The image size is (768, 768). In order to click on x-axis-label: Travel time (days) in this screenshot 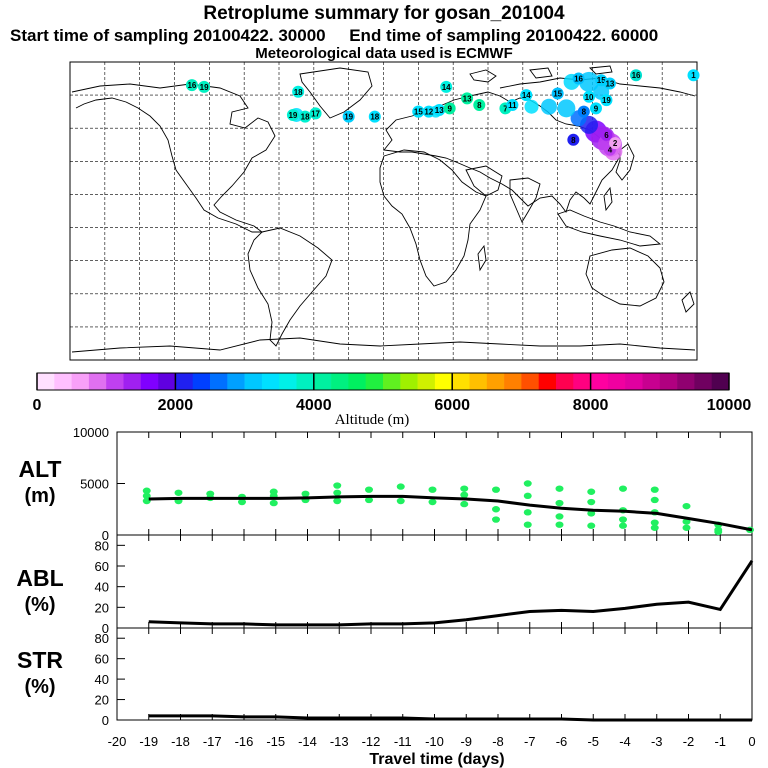, I will do `click(436, 759)`.